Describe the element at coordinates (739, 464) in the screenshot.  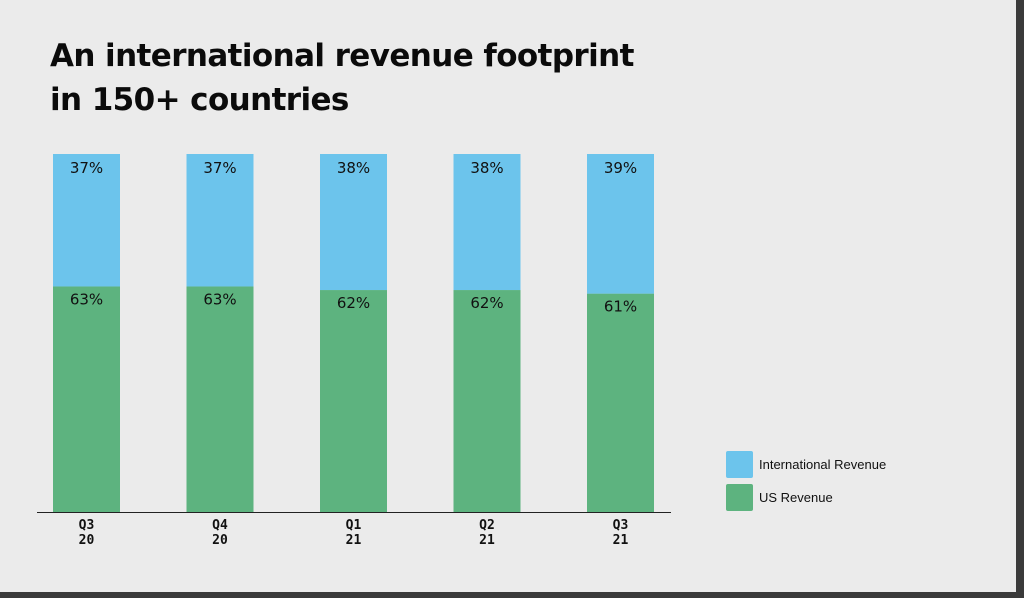
I see `legend-swatch-international` at that location.